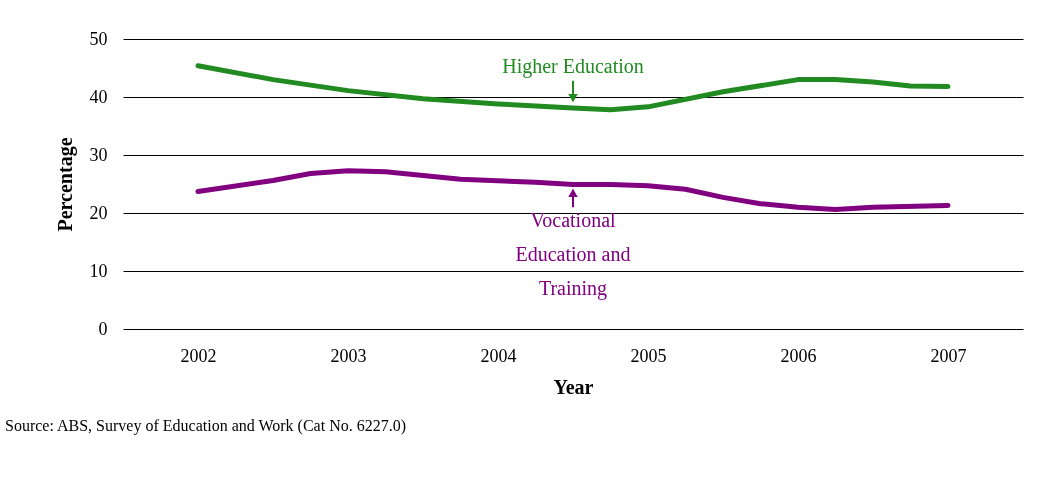 The height and width of the screenshot is (487, 1040). I want to click on y-tick-label: 20, so click(98, 212).